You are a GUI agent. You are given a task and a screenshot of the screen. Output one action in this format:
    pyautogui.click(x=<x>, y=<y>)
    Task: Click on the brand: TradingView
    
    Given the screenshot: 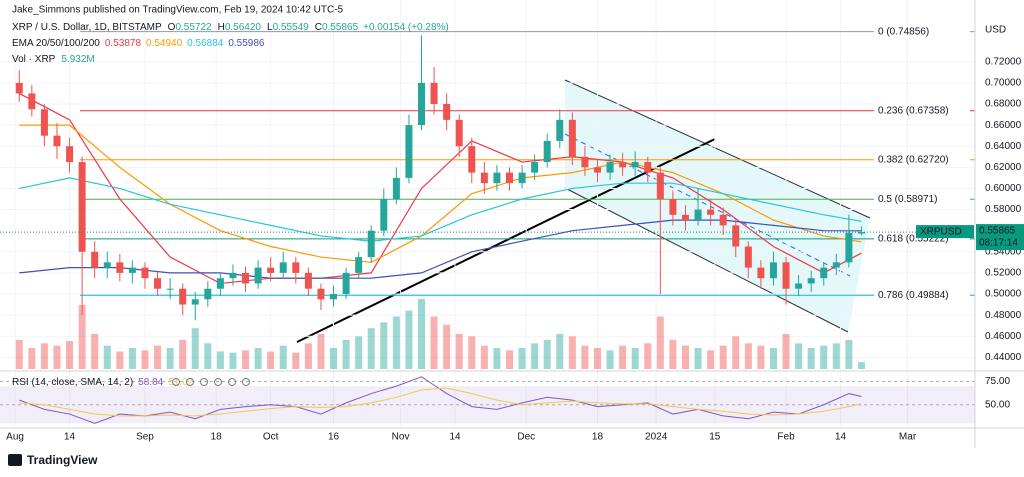 What is the action you would take?
    pyautogui.click(x=62, y=460)
    